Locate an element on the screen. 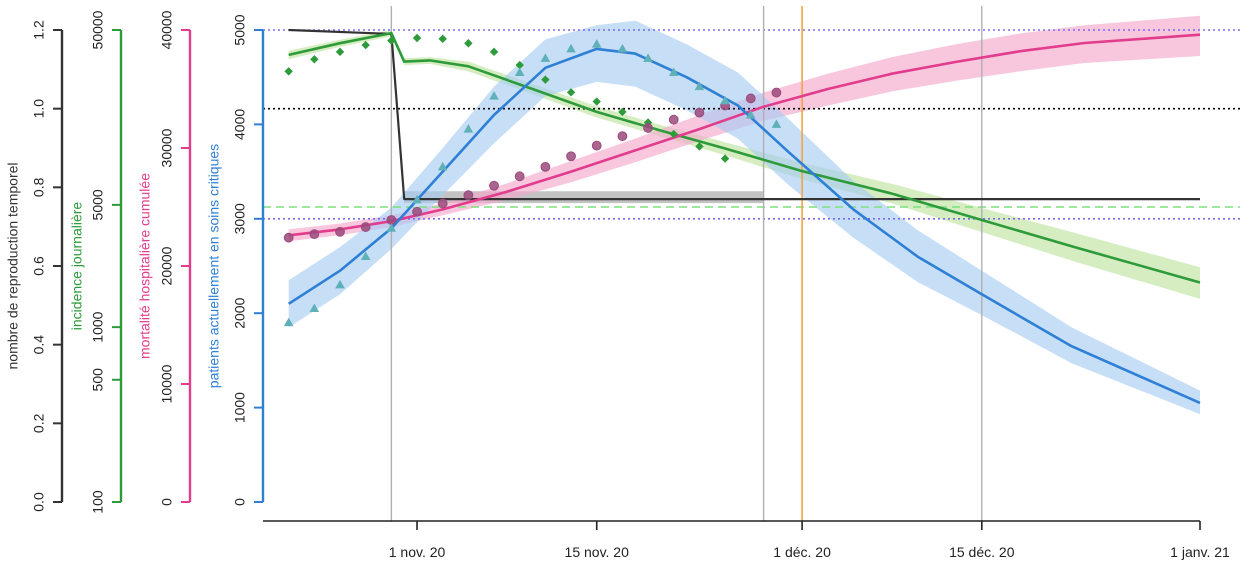 The width and height of the screenshot is (1249, 578). y-axis-title-incidence: incidence journalière is located at coordinates (77, 266).